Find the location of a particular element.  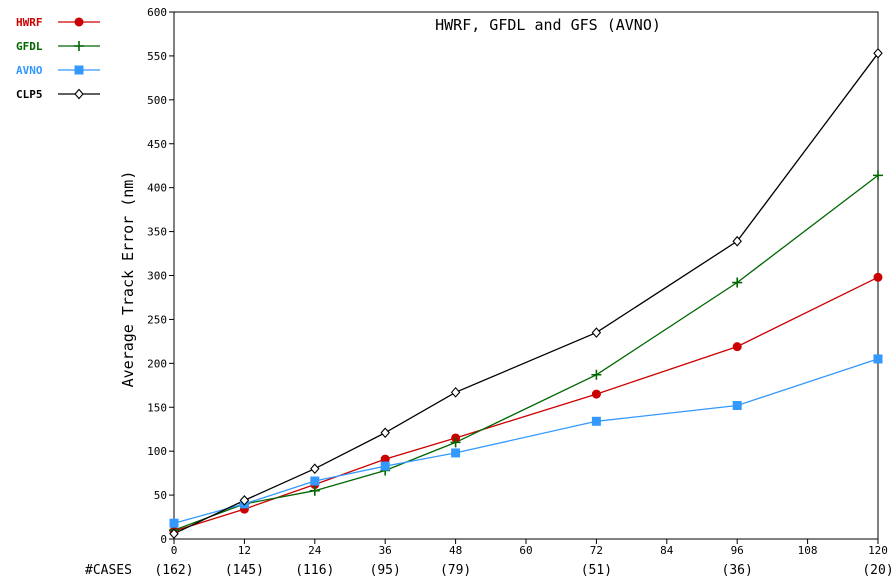

y-tick-label: 100 is located at coordinates (157, 451).